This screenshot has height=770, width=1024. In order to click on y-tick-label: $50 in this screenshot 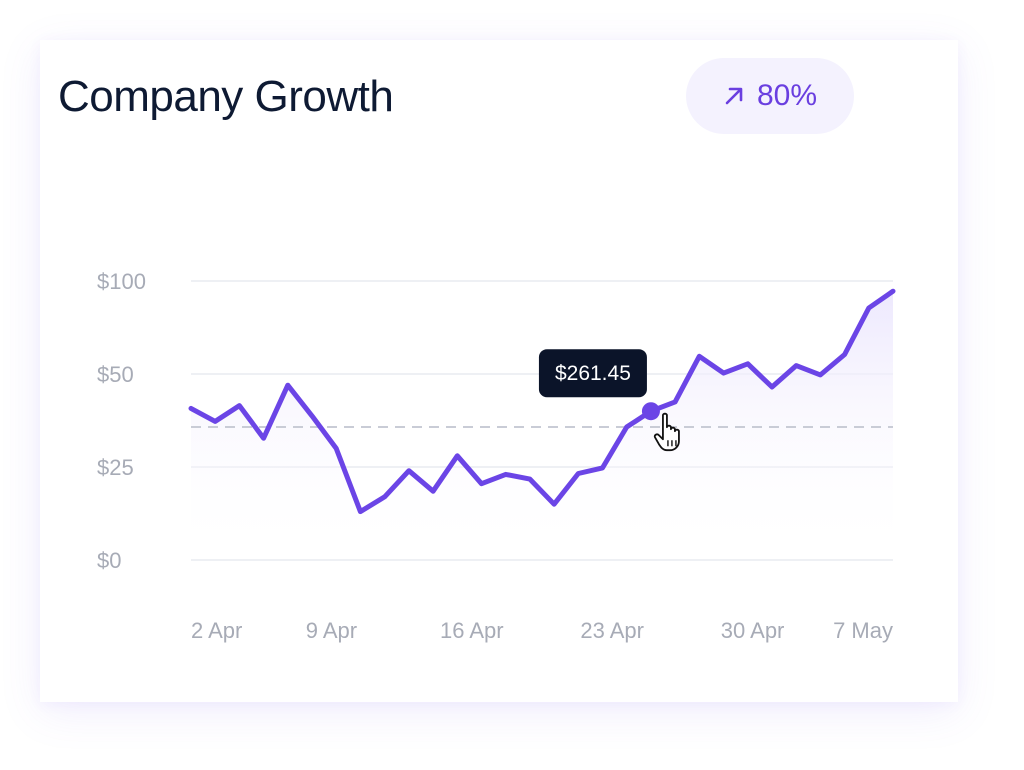, I will do `click(115, 374)`.